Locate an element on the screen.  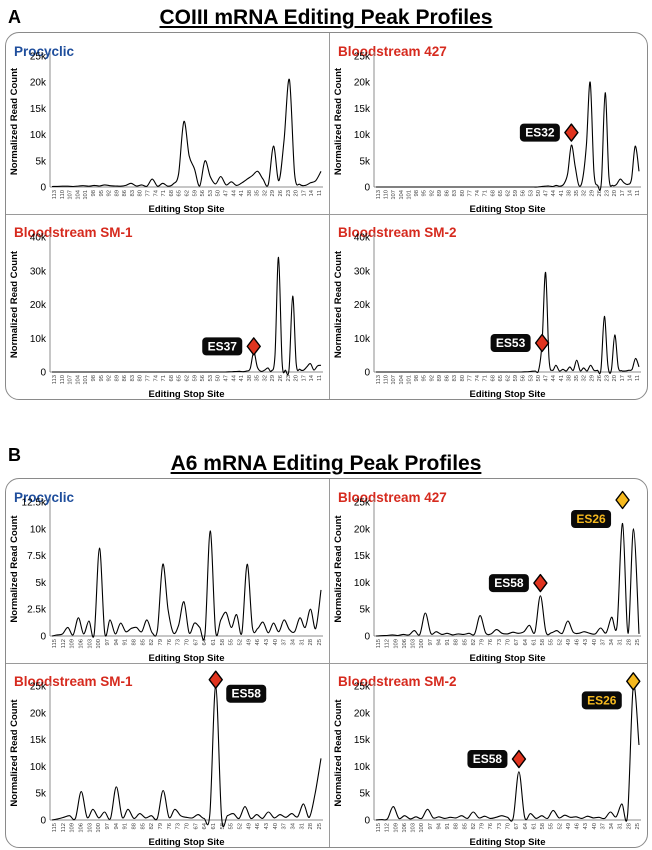
x-tick-label: 67 is located at coordinates (196, 642).